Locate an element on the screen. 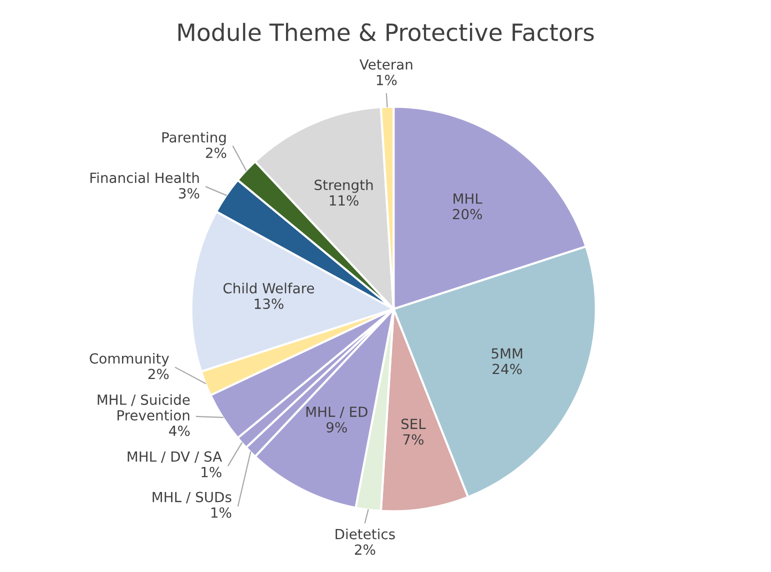 This screenshot has height=572, width=771. slice-label: Veteran is located at coordinates (386, 64).